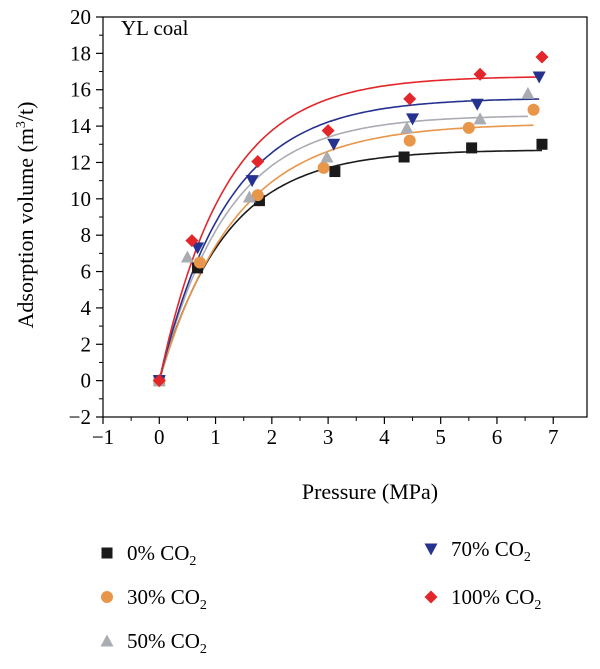 The width and height of the screenshot is (600, 669). What do you see at coordinates (86, 272) in the screenshot?
I see `y-tick-label: 6` at bounding box center [86, 272].